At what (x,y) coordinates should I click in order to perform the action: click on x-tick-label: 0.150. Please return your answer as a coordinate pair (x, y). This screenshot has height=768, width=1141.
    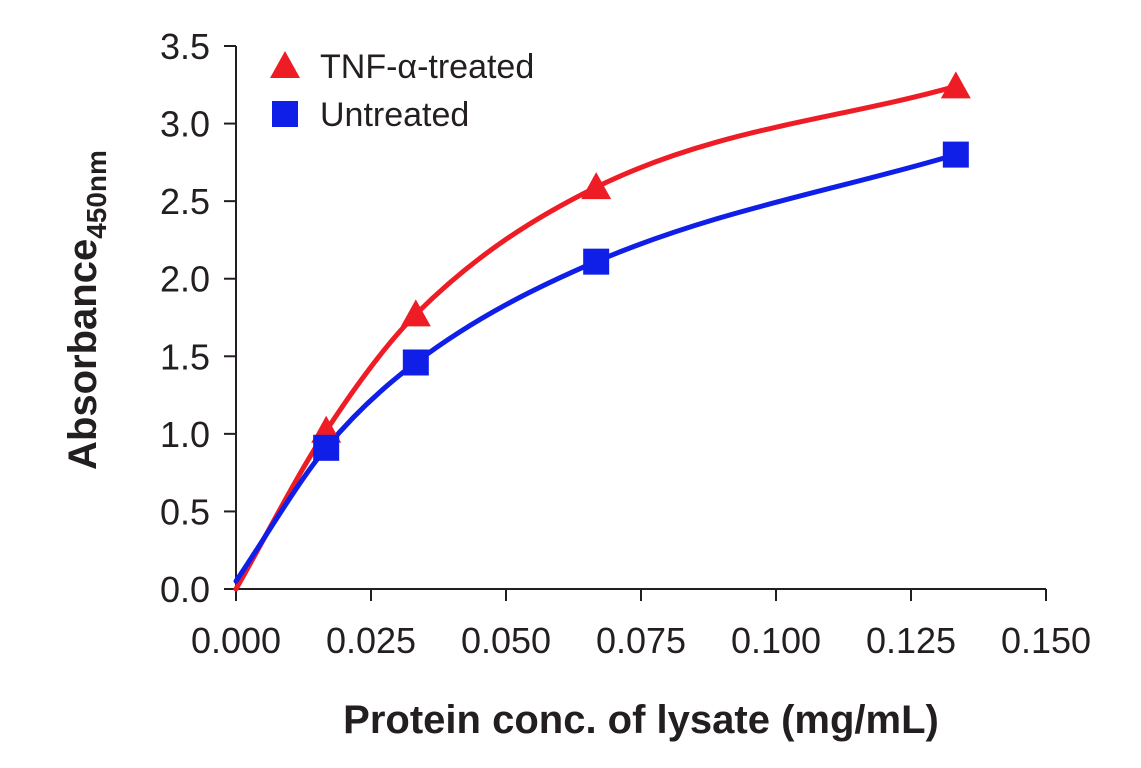
    Looking at the image, I should click on (1046, 640).